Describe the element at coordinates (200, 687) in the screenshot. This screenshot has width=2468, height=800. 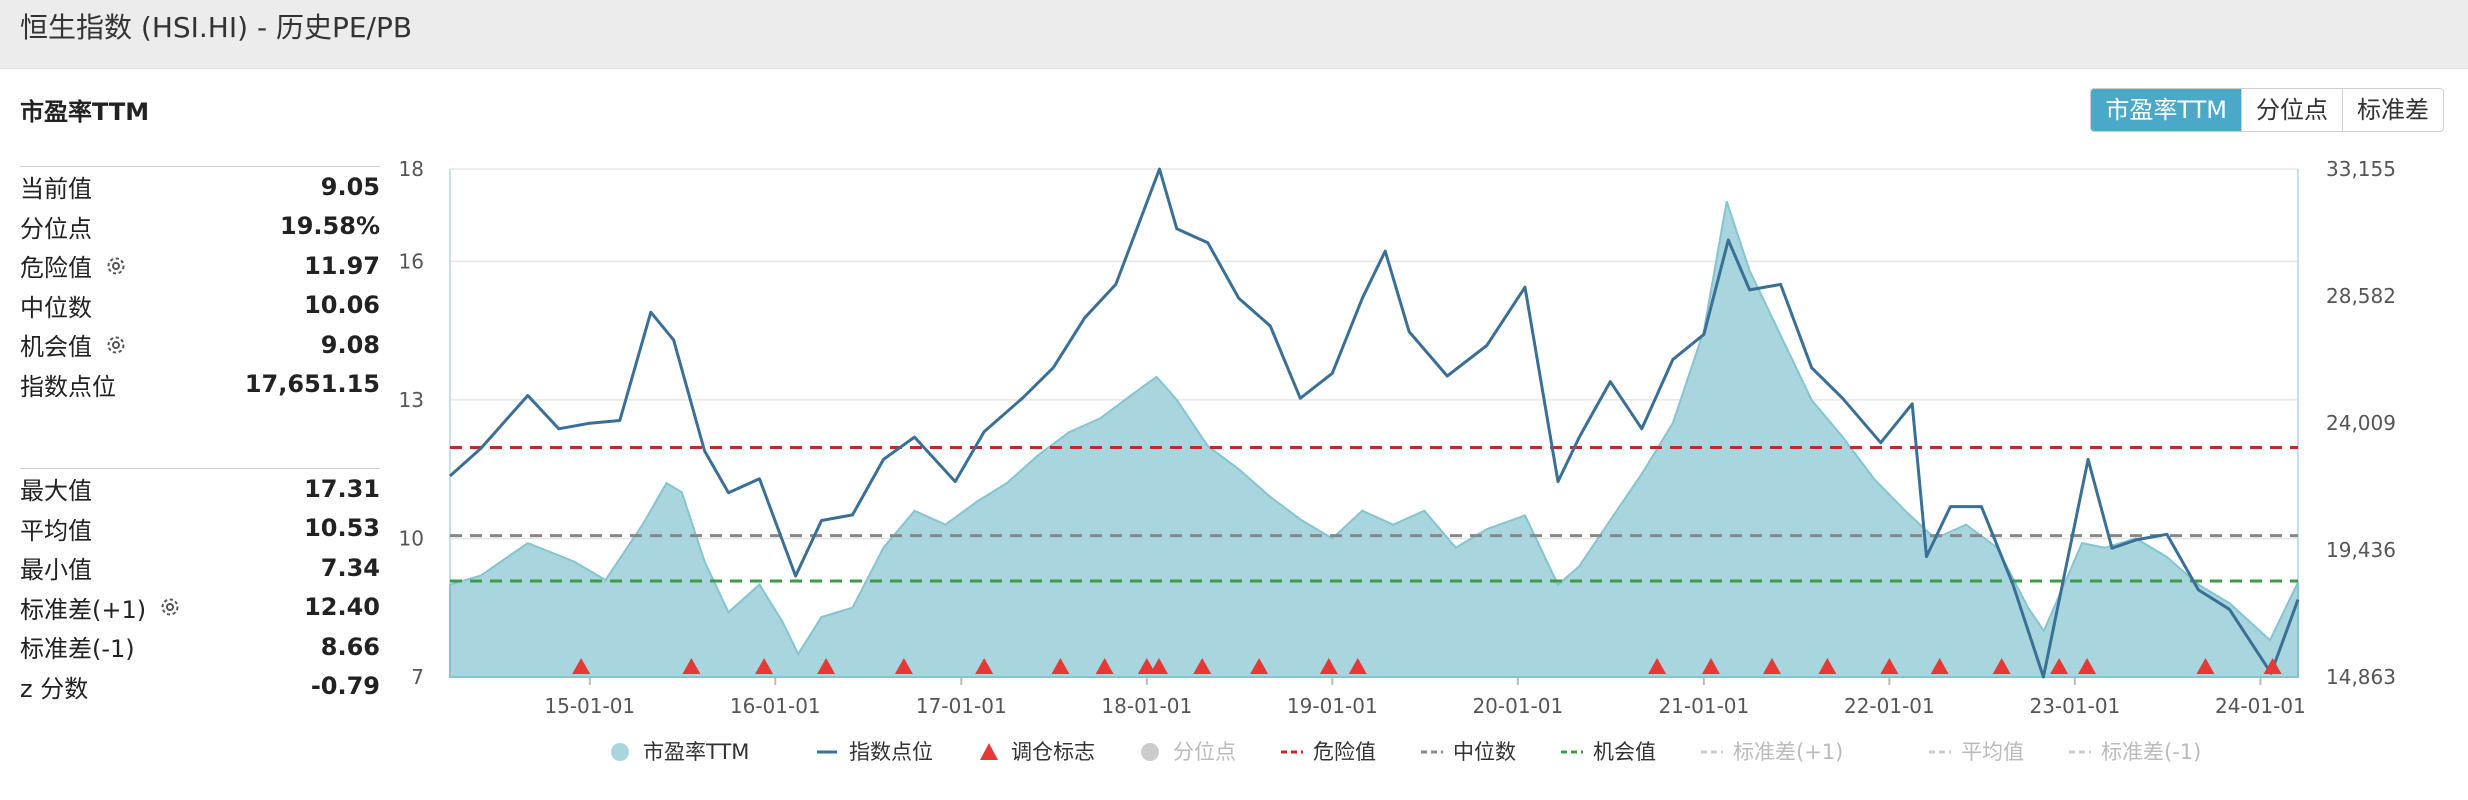
I see `stat-row: z 分数 -0.79` at that location.